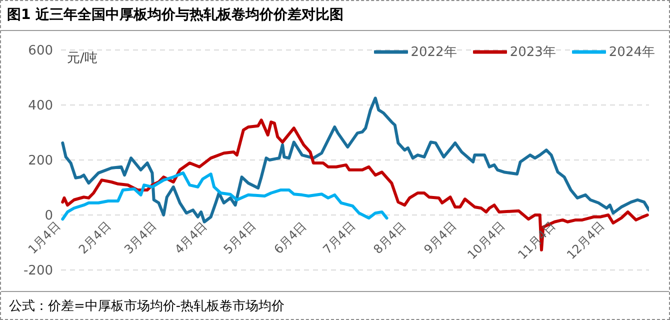 The width and height of the screenshot is (670, 320). What do you see at coordinates (533, 52) in the screenshot?
I see `legend-label: 2023年` at bounding box center [533, 52].